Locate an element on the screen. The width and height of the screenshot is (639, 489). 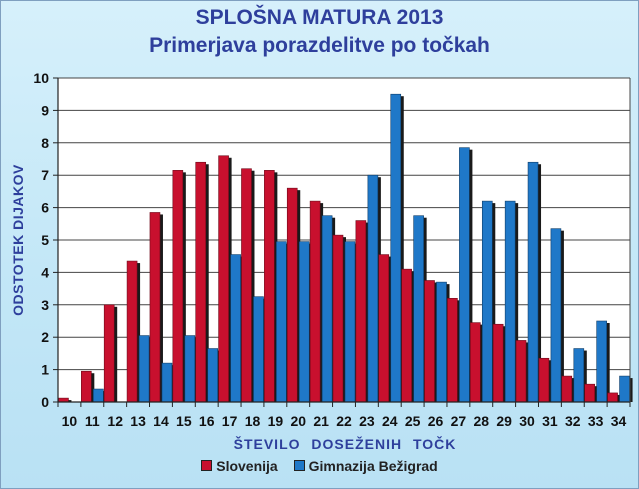
x-tick-label: 12 is located at coordinates (115, 421).